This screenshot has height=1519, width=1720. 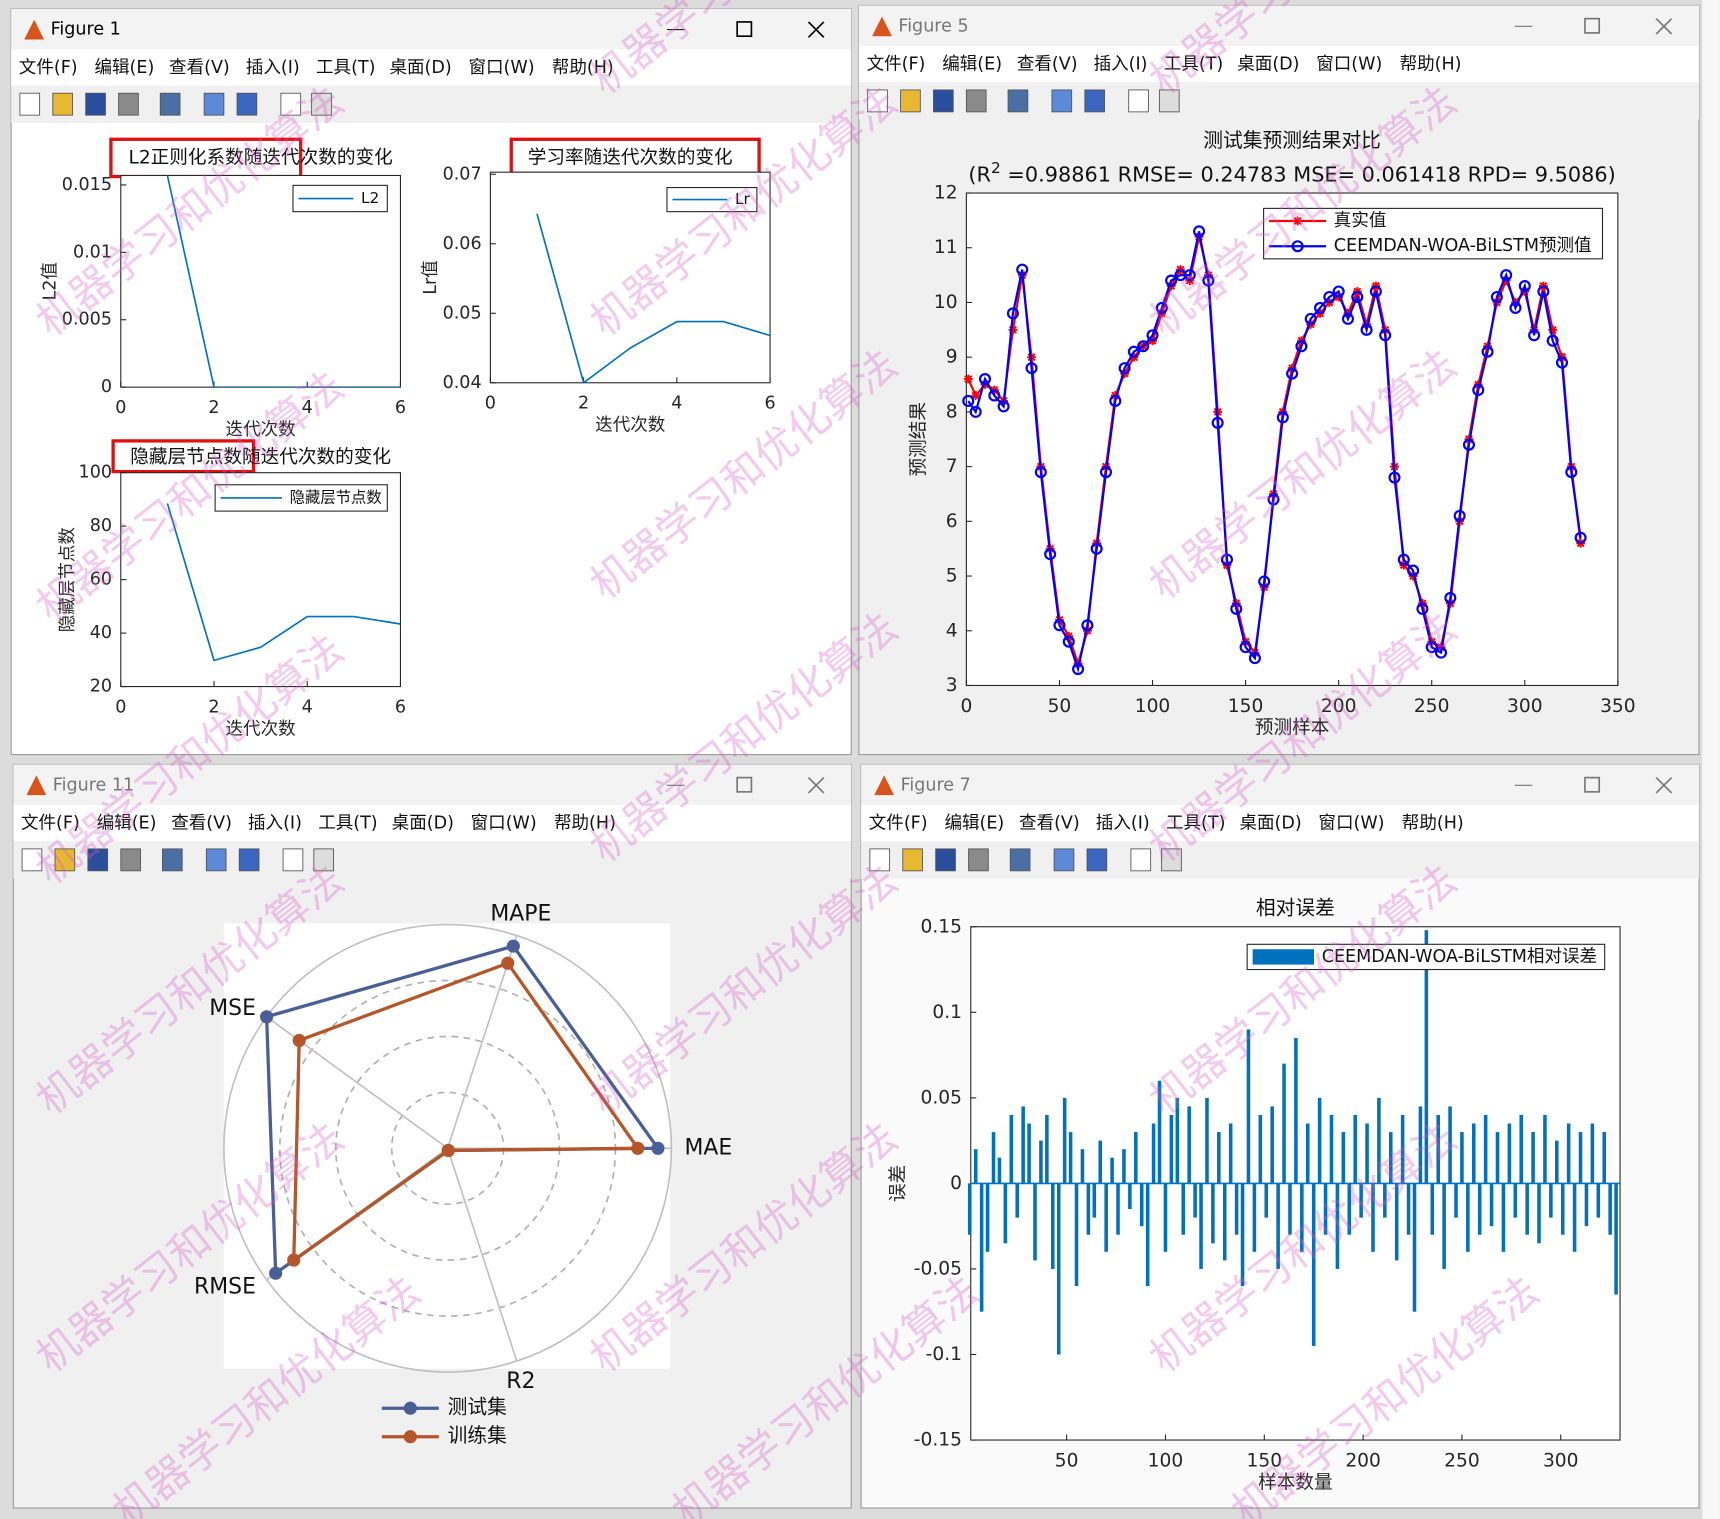 What do you see at coordinates (1463, 246) in the screenshot?
I see `legend-label: CEEMDAN-WOA-BiLSTM预测值` at bounding box center [1463, 246].